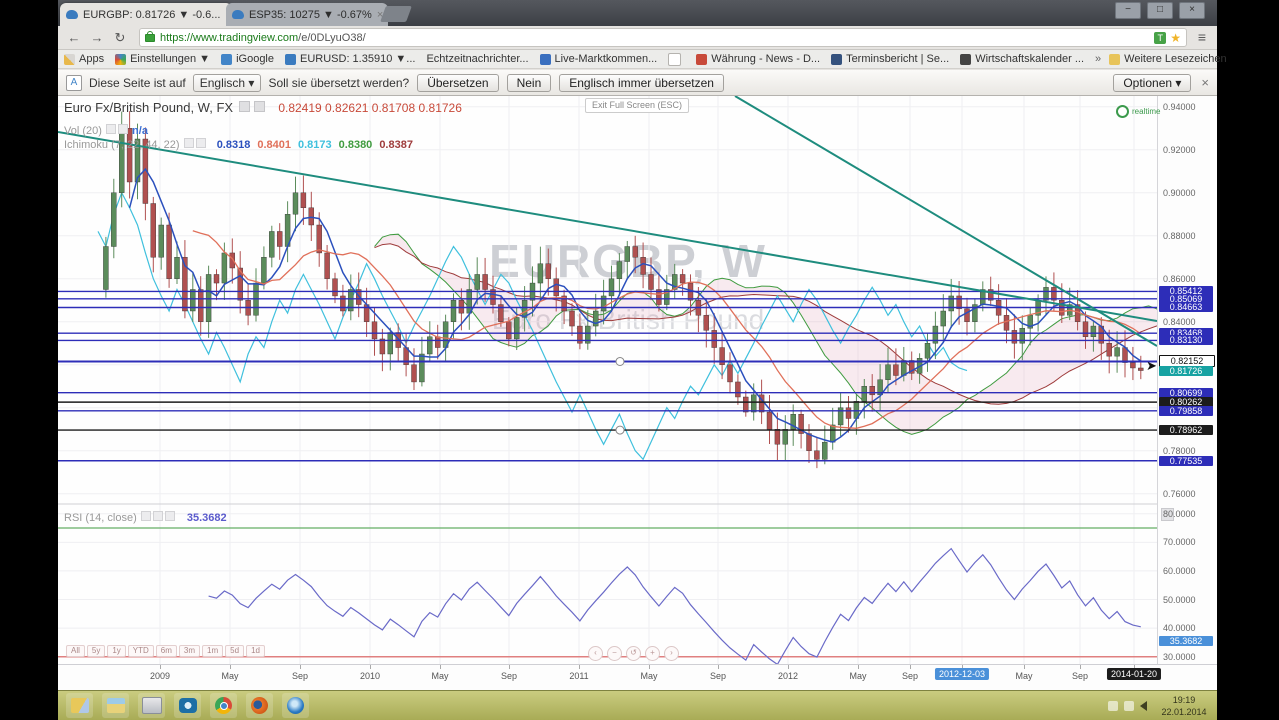  What do you see at coordinates (1167, 514) in the screenshot?
I see `pane-maximize-icon` at bounding box center [1167, 514].